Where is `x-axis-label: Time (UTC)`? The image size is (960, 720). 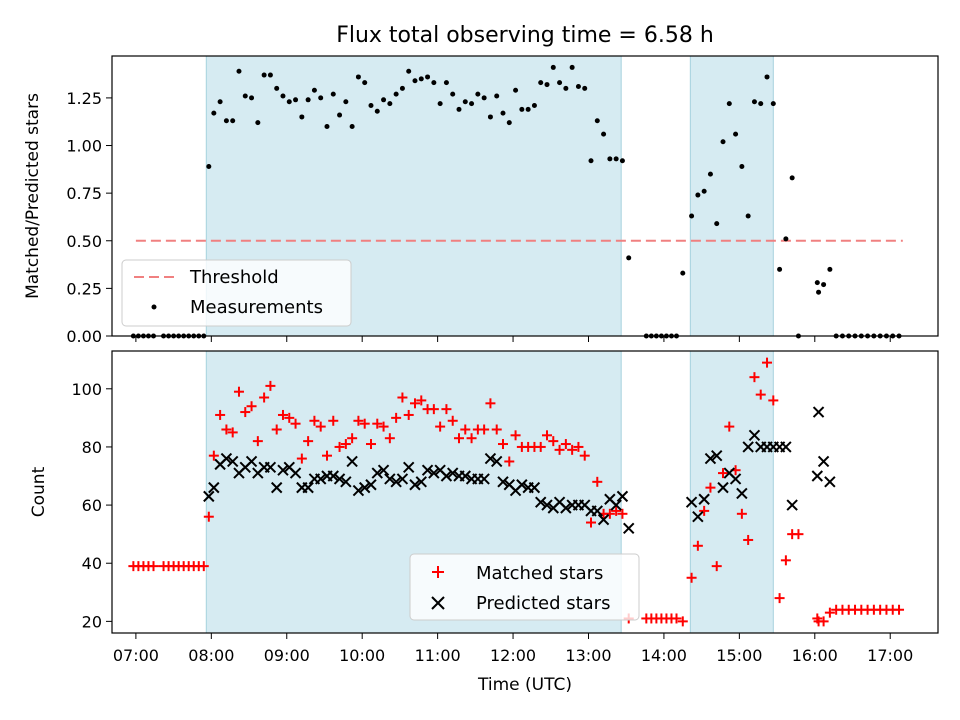 x-axis-label: Time (UTC) is located at coordinates (524, 685).